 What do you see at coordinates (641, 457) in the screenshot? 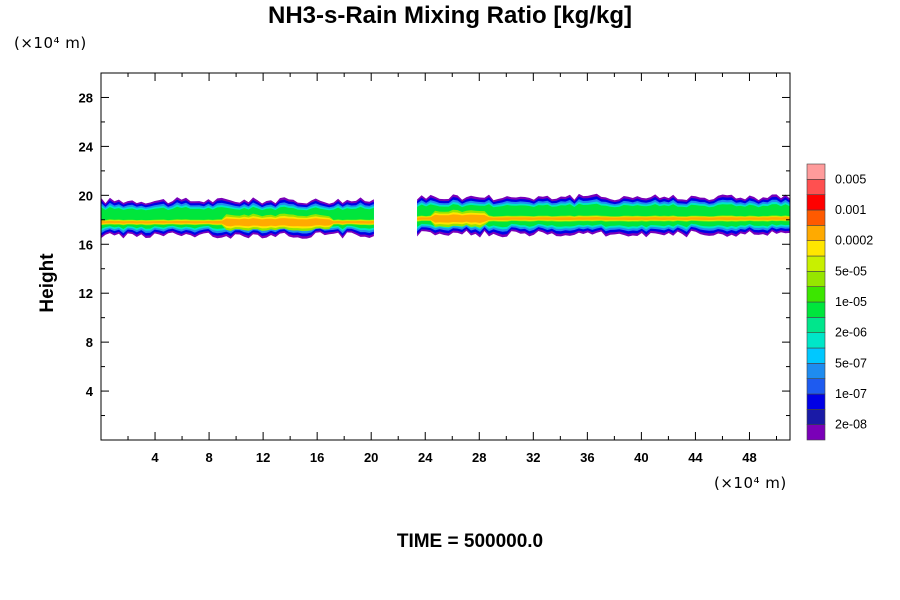
I see `x-tick-label: 40` at bounding box center [641, 457].